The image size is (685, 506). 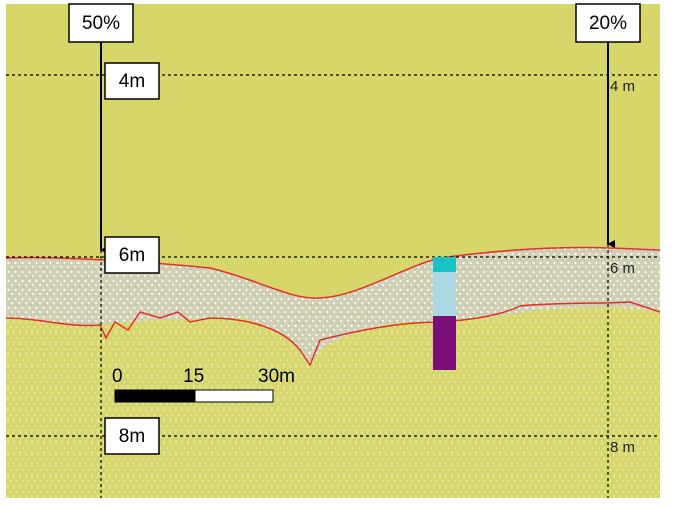 I want to click on scale-label: 0, so click(x=117, y=376).